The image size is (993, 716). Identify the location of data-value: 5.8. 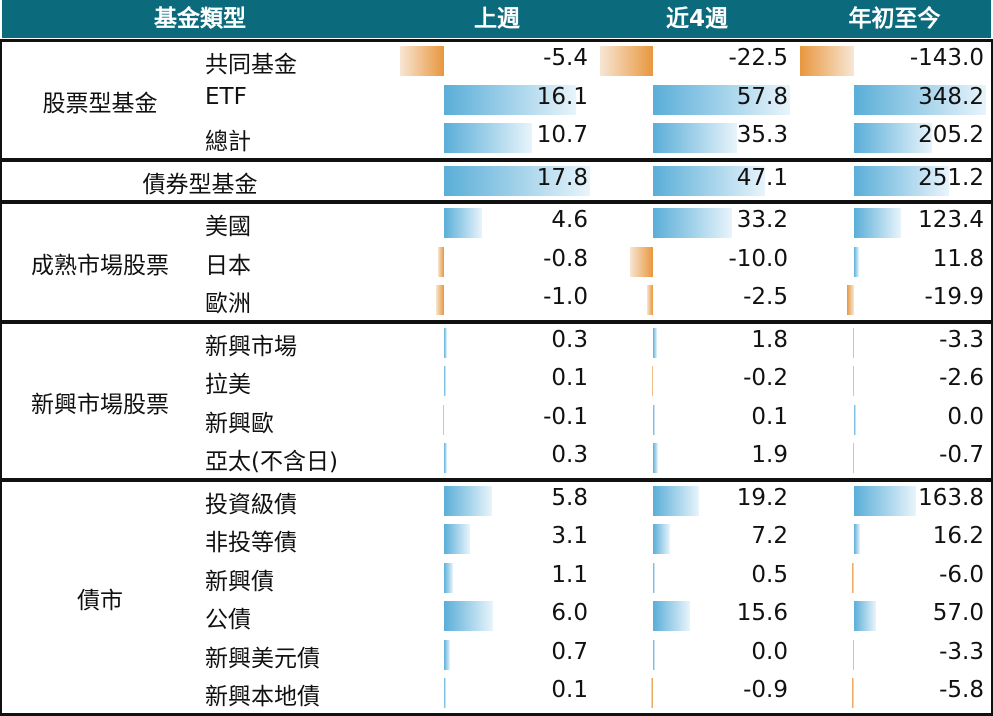
(569, 497).